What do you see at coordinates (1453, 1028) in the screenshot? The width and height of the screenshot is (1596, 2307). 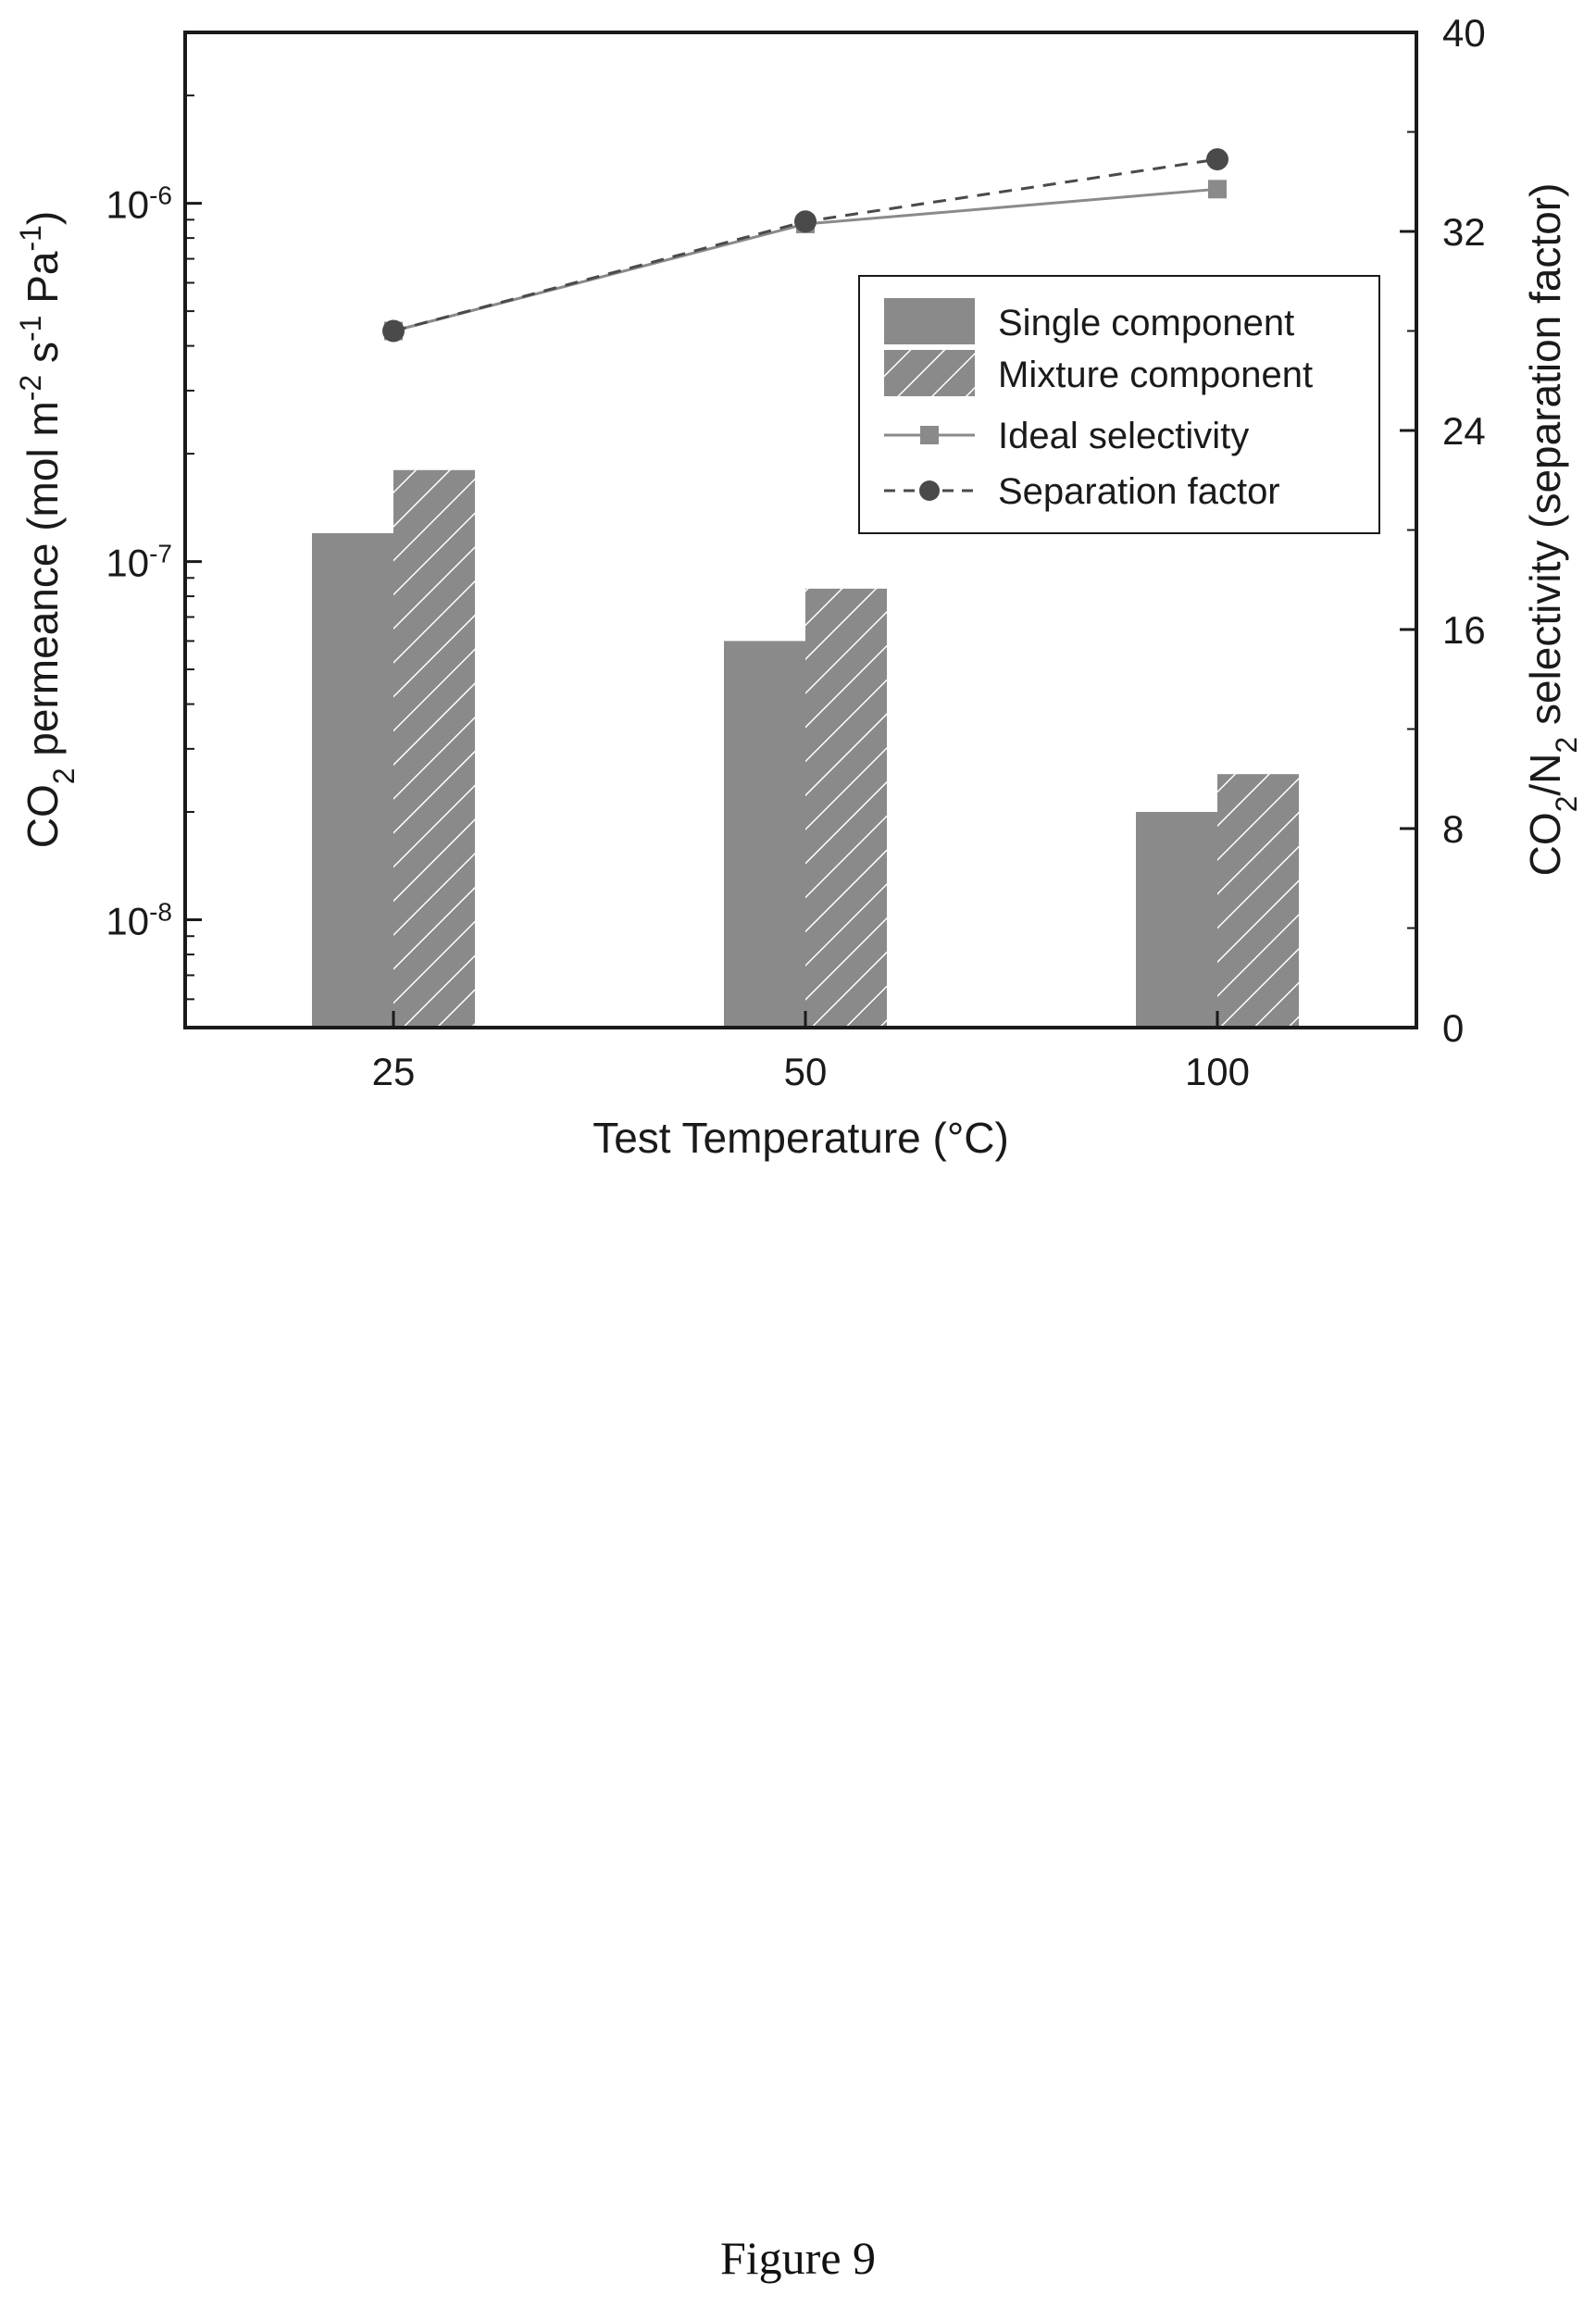 I see `right-tick-label: 0` at bounding box center [1453, 1028].